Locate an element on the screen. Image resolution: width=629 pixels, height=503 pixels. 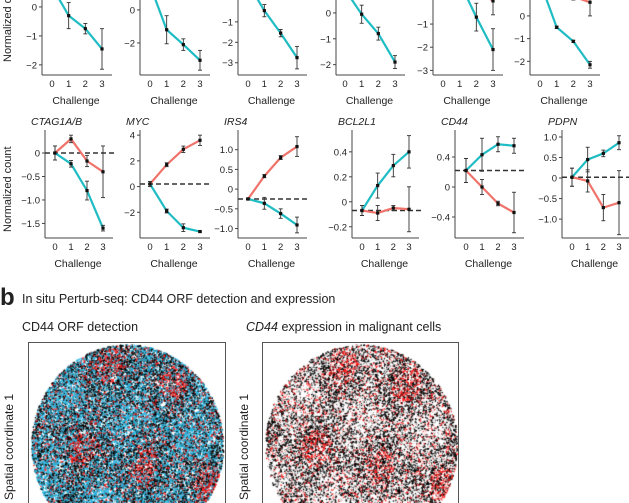
y-tick-label: 2 is located at coordinates (132, 161).